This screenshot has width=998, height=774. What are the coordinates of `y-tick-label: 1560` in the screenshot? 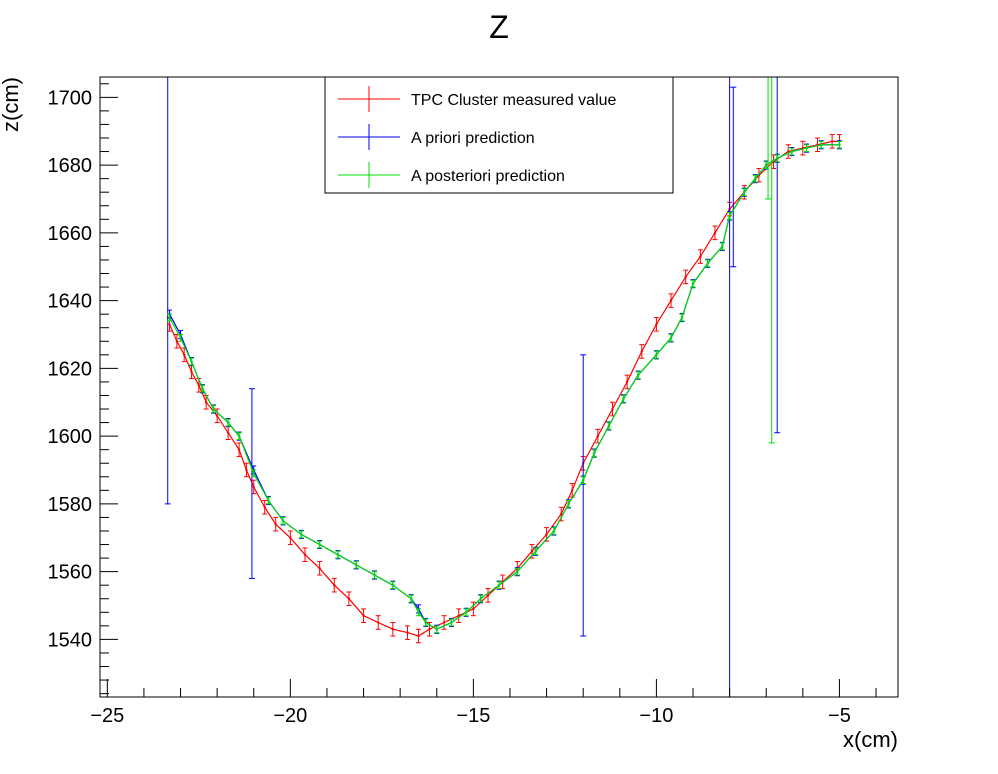 It's located at (70, 573).